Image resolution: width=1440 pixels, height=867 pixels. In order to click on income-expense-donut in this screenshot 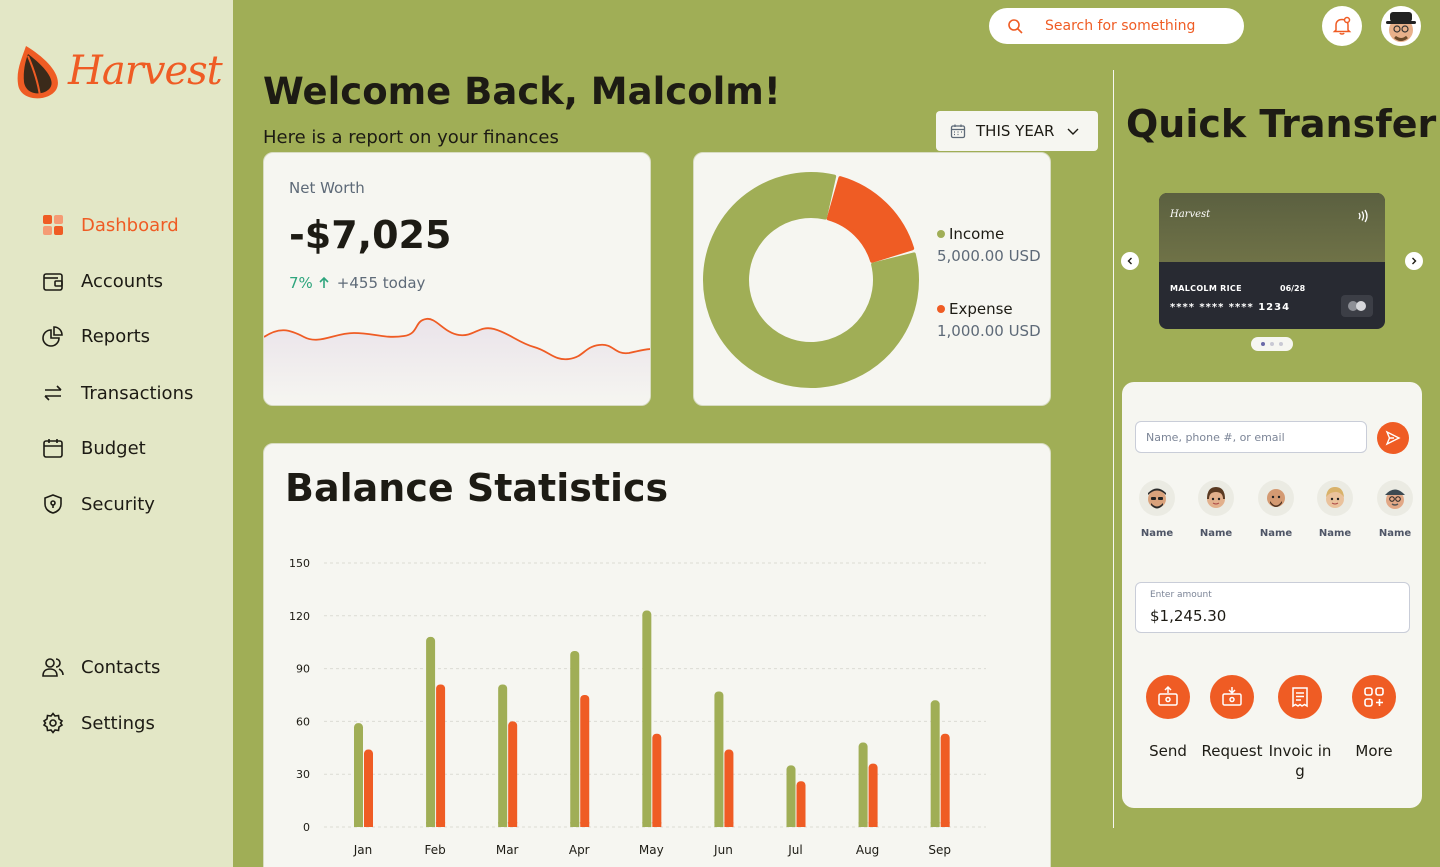, I will do `click(811, 280)`.